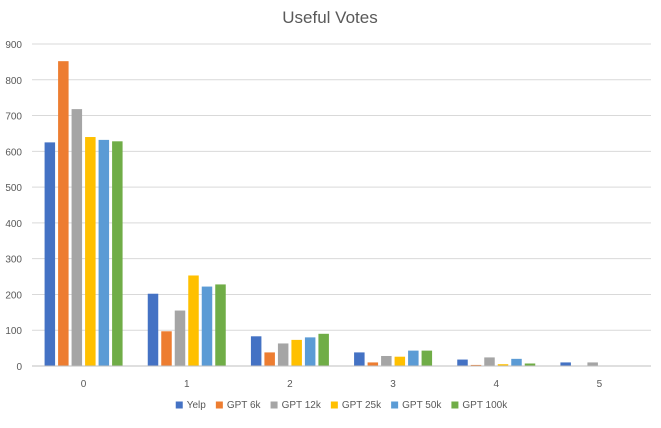 The image size is (661, 428). Describe the element at coordinates (496, 384) in the screenshot. I see `x-tick-label: 4` at that location.